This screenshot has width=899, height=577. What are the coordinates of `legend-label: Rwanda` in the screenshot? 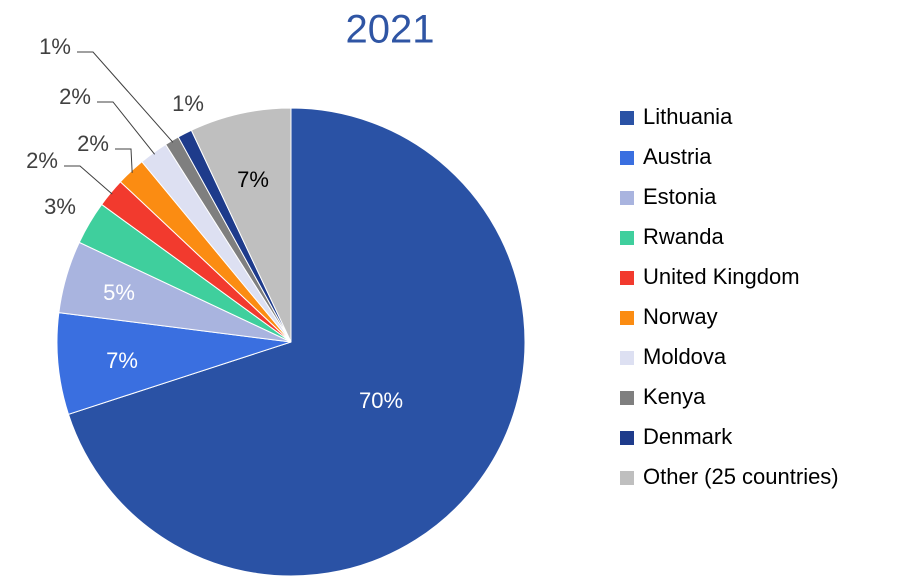 It's located at (683, 236).